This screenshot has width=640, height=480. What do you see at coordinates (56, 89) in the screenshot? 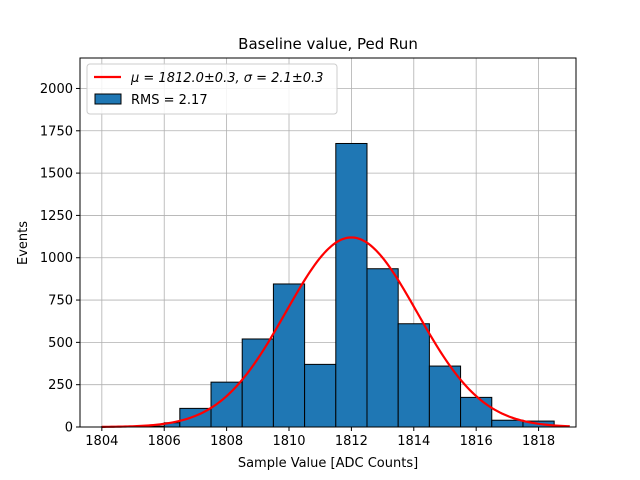
I see `y-tick-label-8: 2000` at bounding box center [56, 89].